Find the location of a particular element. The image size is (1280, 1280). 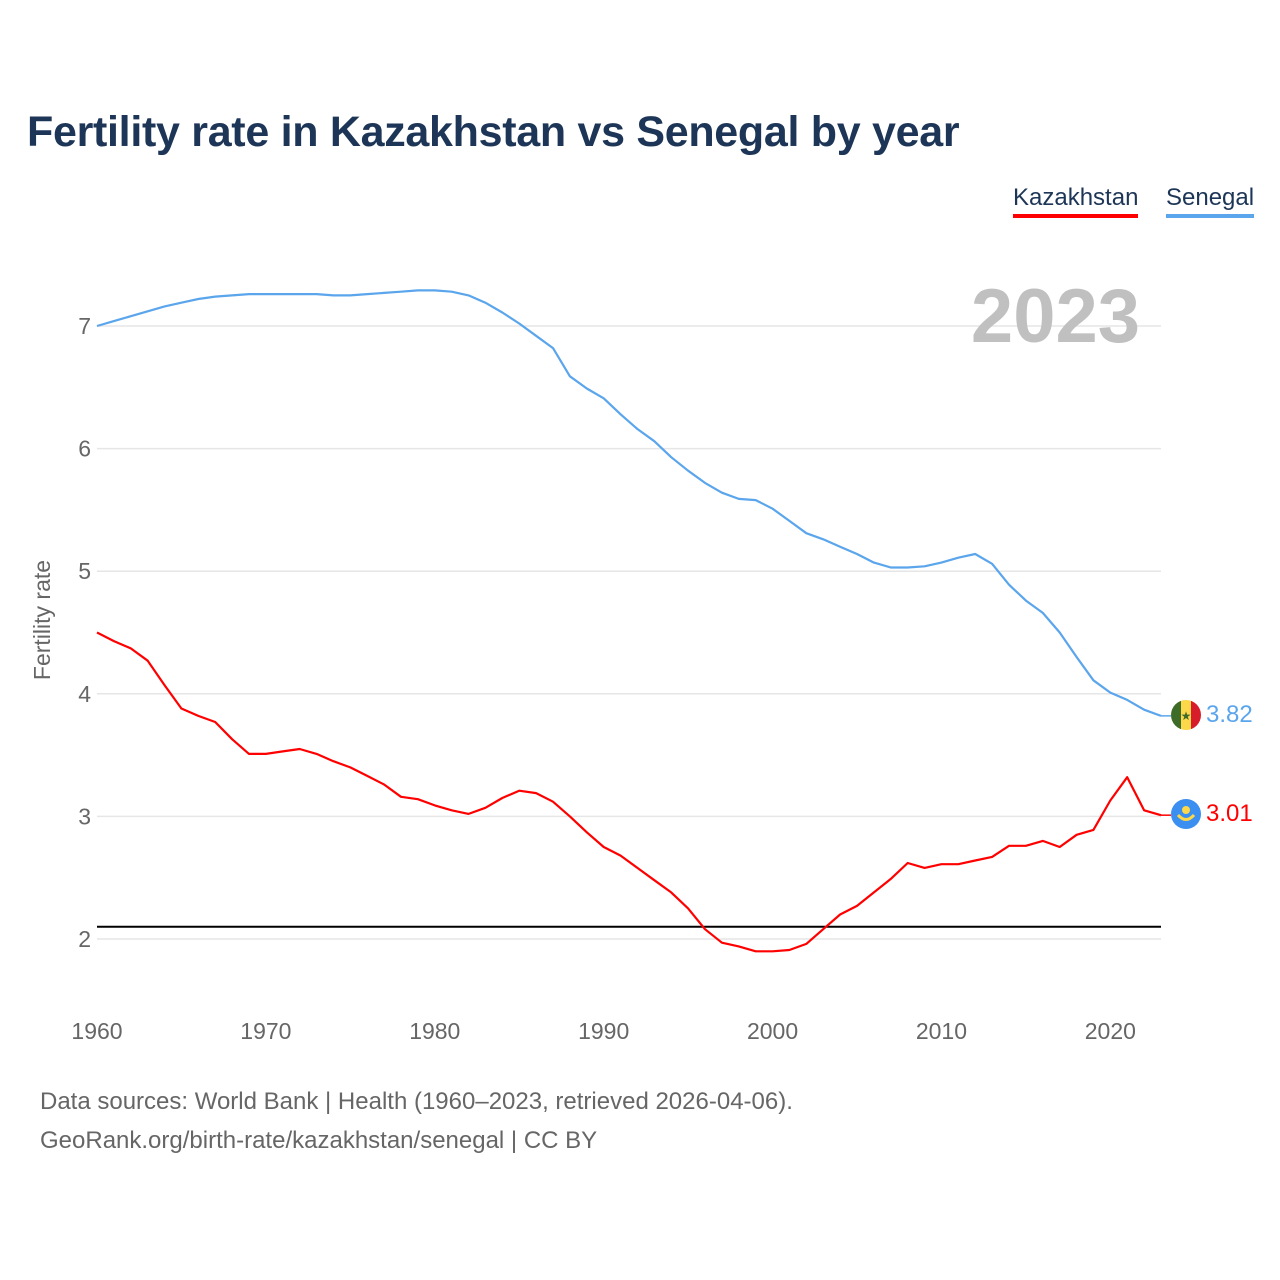

y-tick-label: 2 is located at coordinates (84, 939).